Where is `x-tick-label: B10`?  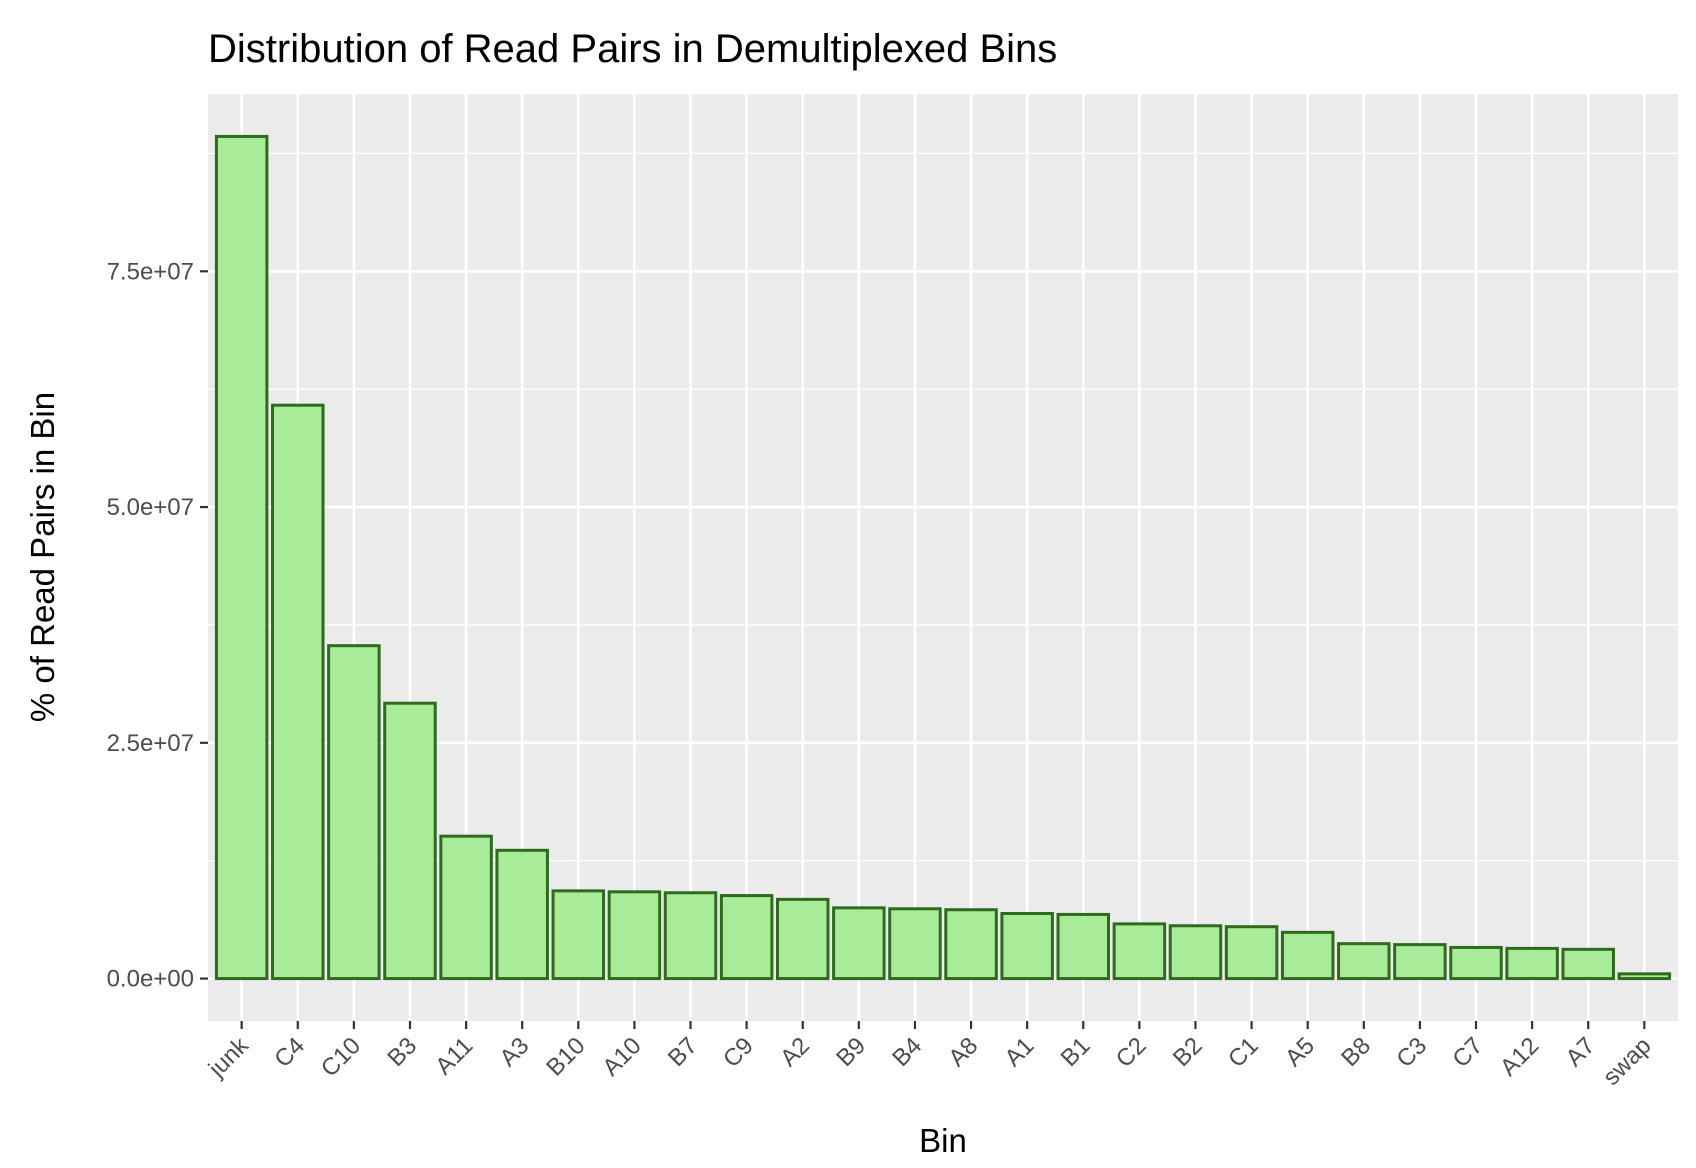
x-tick-label: B10 is located at coordinates (565, 1056).